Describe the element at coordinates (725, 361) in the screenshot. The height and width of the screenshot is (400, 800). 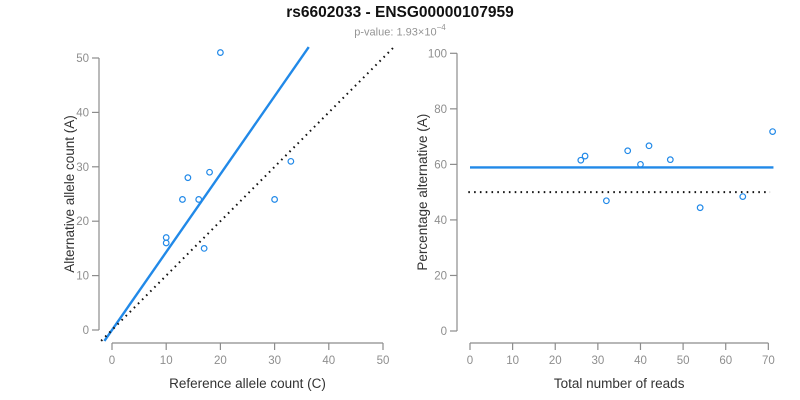
I see `x-tick-label: 60` at that location.